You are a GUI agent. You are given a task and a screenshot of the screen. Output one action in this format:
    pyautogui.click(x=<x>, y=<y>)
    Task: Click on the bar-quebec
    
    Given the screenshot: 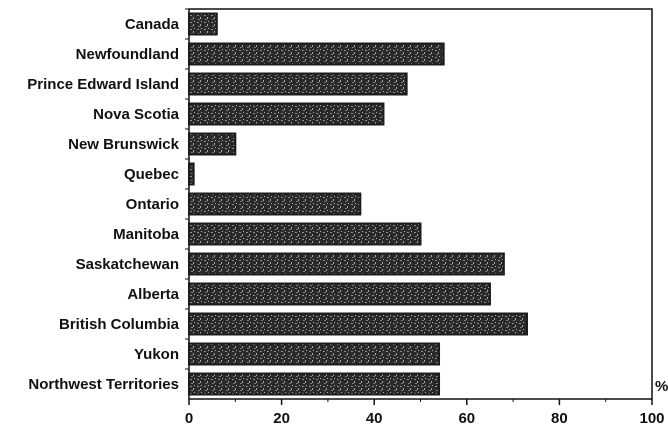 What is the action you would take?
    pyautogui.click(x=191, y=174)
    